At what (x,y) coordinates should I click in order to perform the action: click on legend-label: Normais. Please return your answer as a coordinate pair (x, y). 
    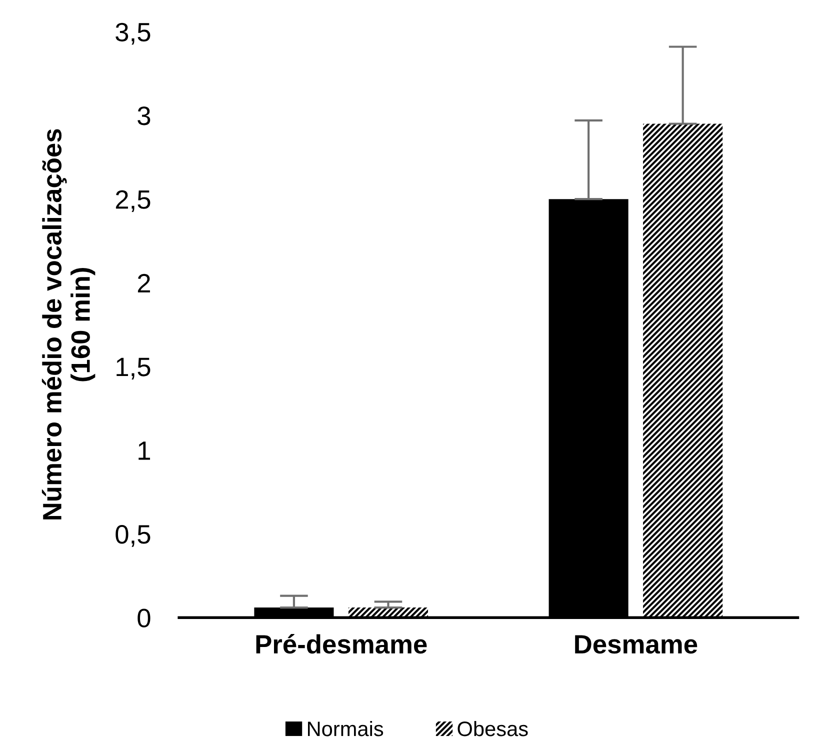
    Looking at the image, I should click on (346, 728).